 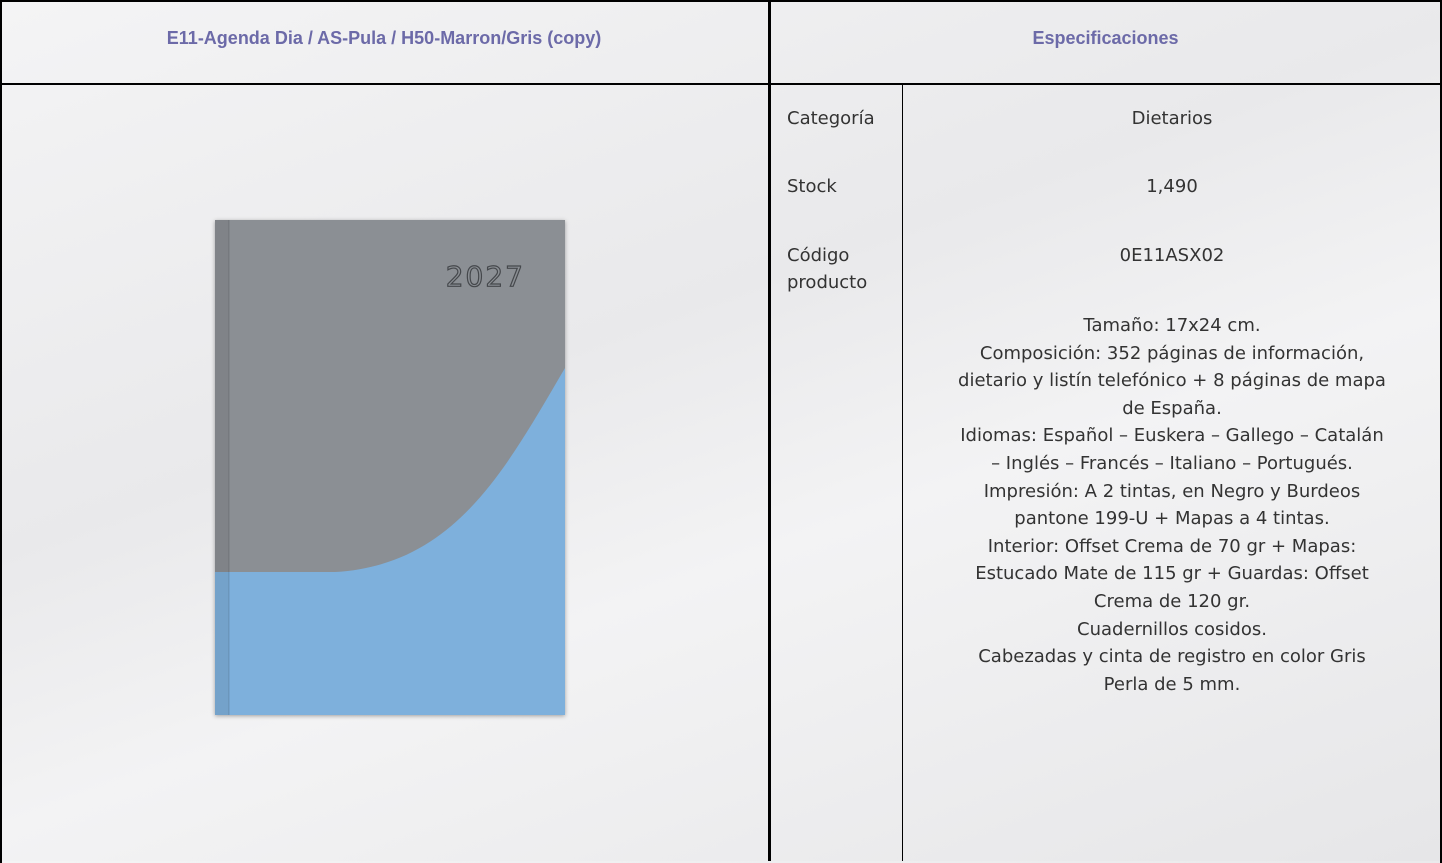 What do you see at coordinates (1172, 546) in the screenshot?
I see `description-line: Interior: Offset Crema de 70 gr + Mapas:` at bounding box center [1172, 546].